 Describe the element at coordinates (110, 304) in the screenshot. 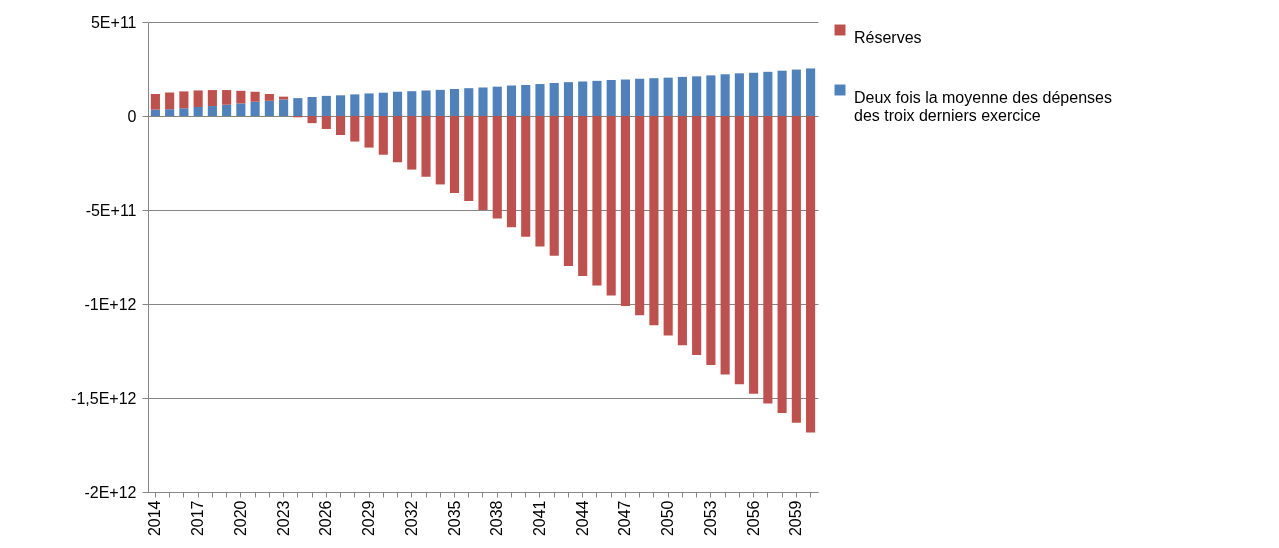

I see `y-tick-label: -1E+12` at that location.